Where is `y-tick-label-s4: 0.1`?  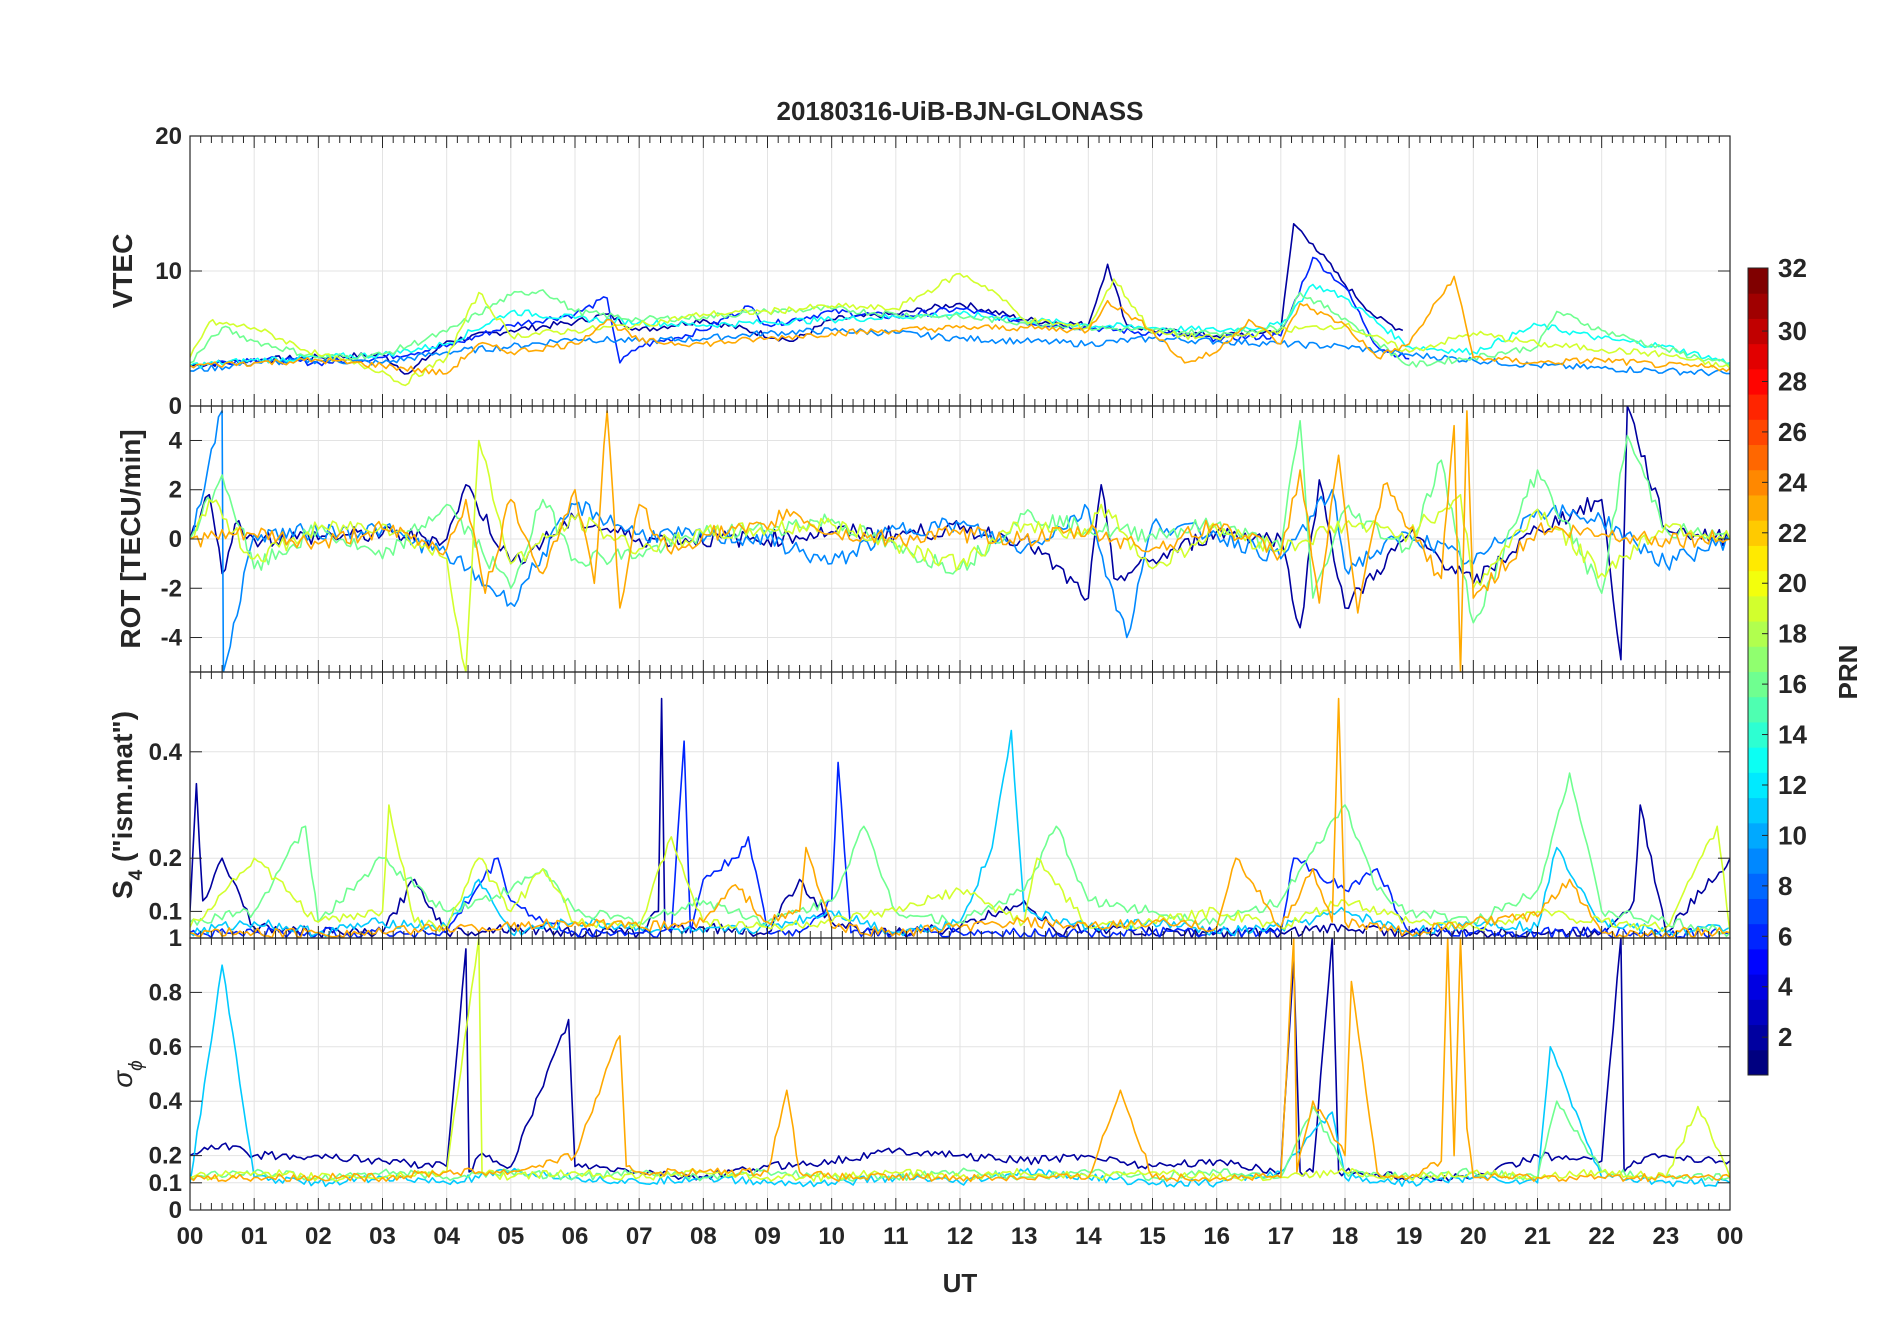 y-tick-label-s4: 0.1 is located at coordinates (165, 911).